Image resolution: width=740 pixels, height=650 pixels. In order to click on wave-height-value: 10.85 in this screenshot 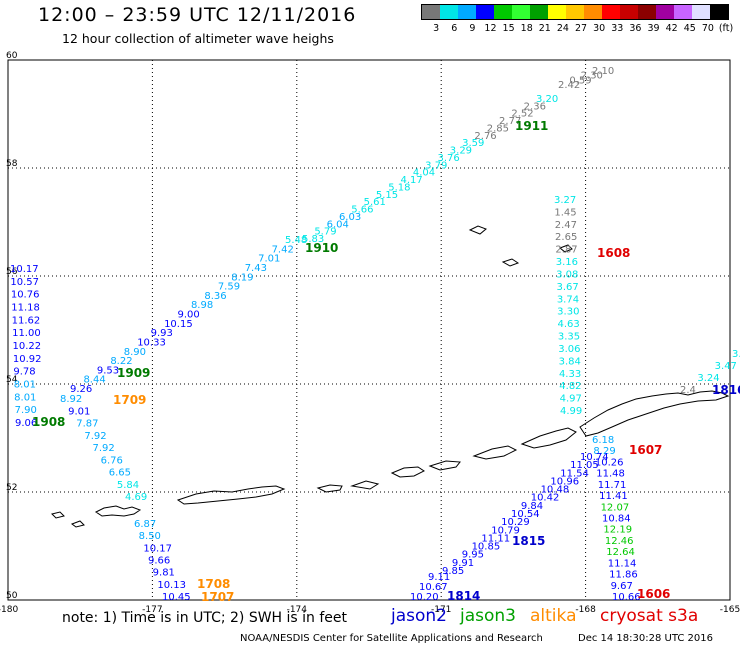, I will do `click(486, 547)`.